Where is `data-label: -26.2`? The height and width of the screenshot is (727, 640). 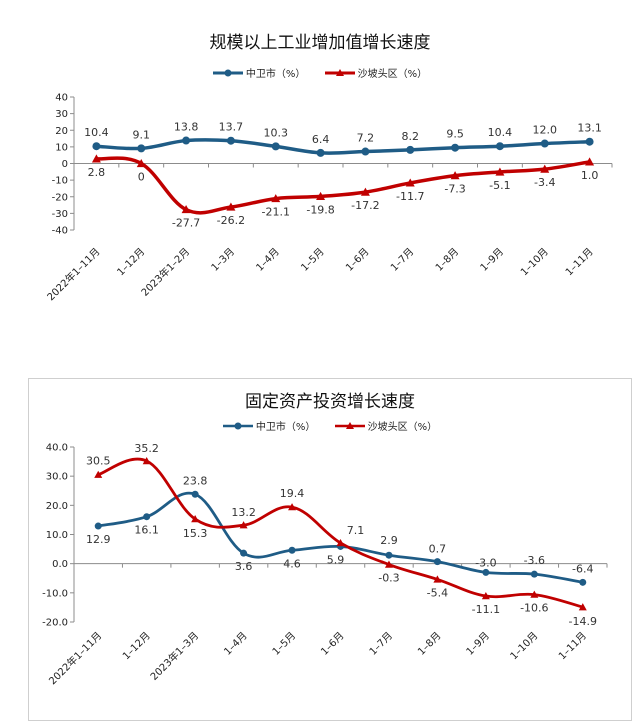 data-label: -26.2 is located at coordinates (231, 220).